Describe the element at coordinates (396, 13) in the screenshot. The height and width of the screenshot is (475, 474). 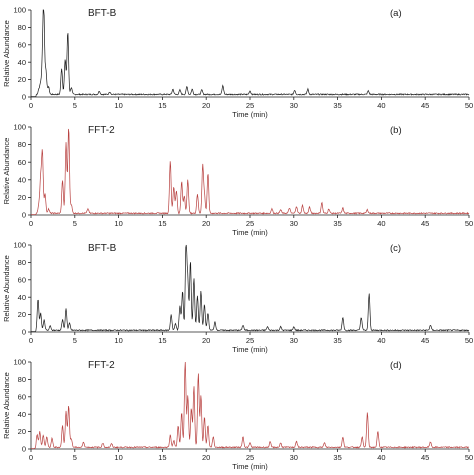
I see `panel-letter: (a)` at that location.